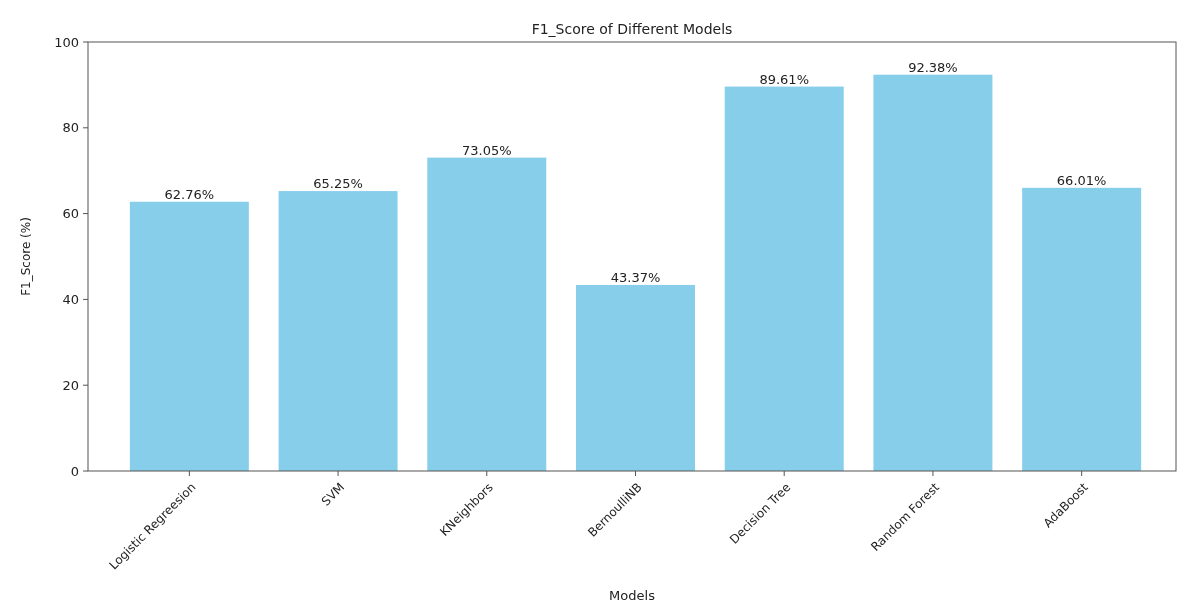  Describe the element at coordinates (70, 128) in the screenshot. I see `y-tick-label: 80` at that location.